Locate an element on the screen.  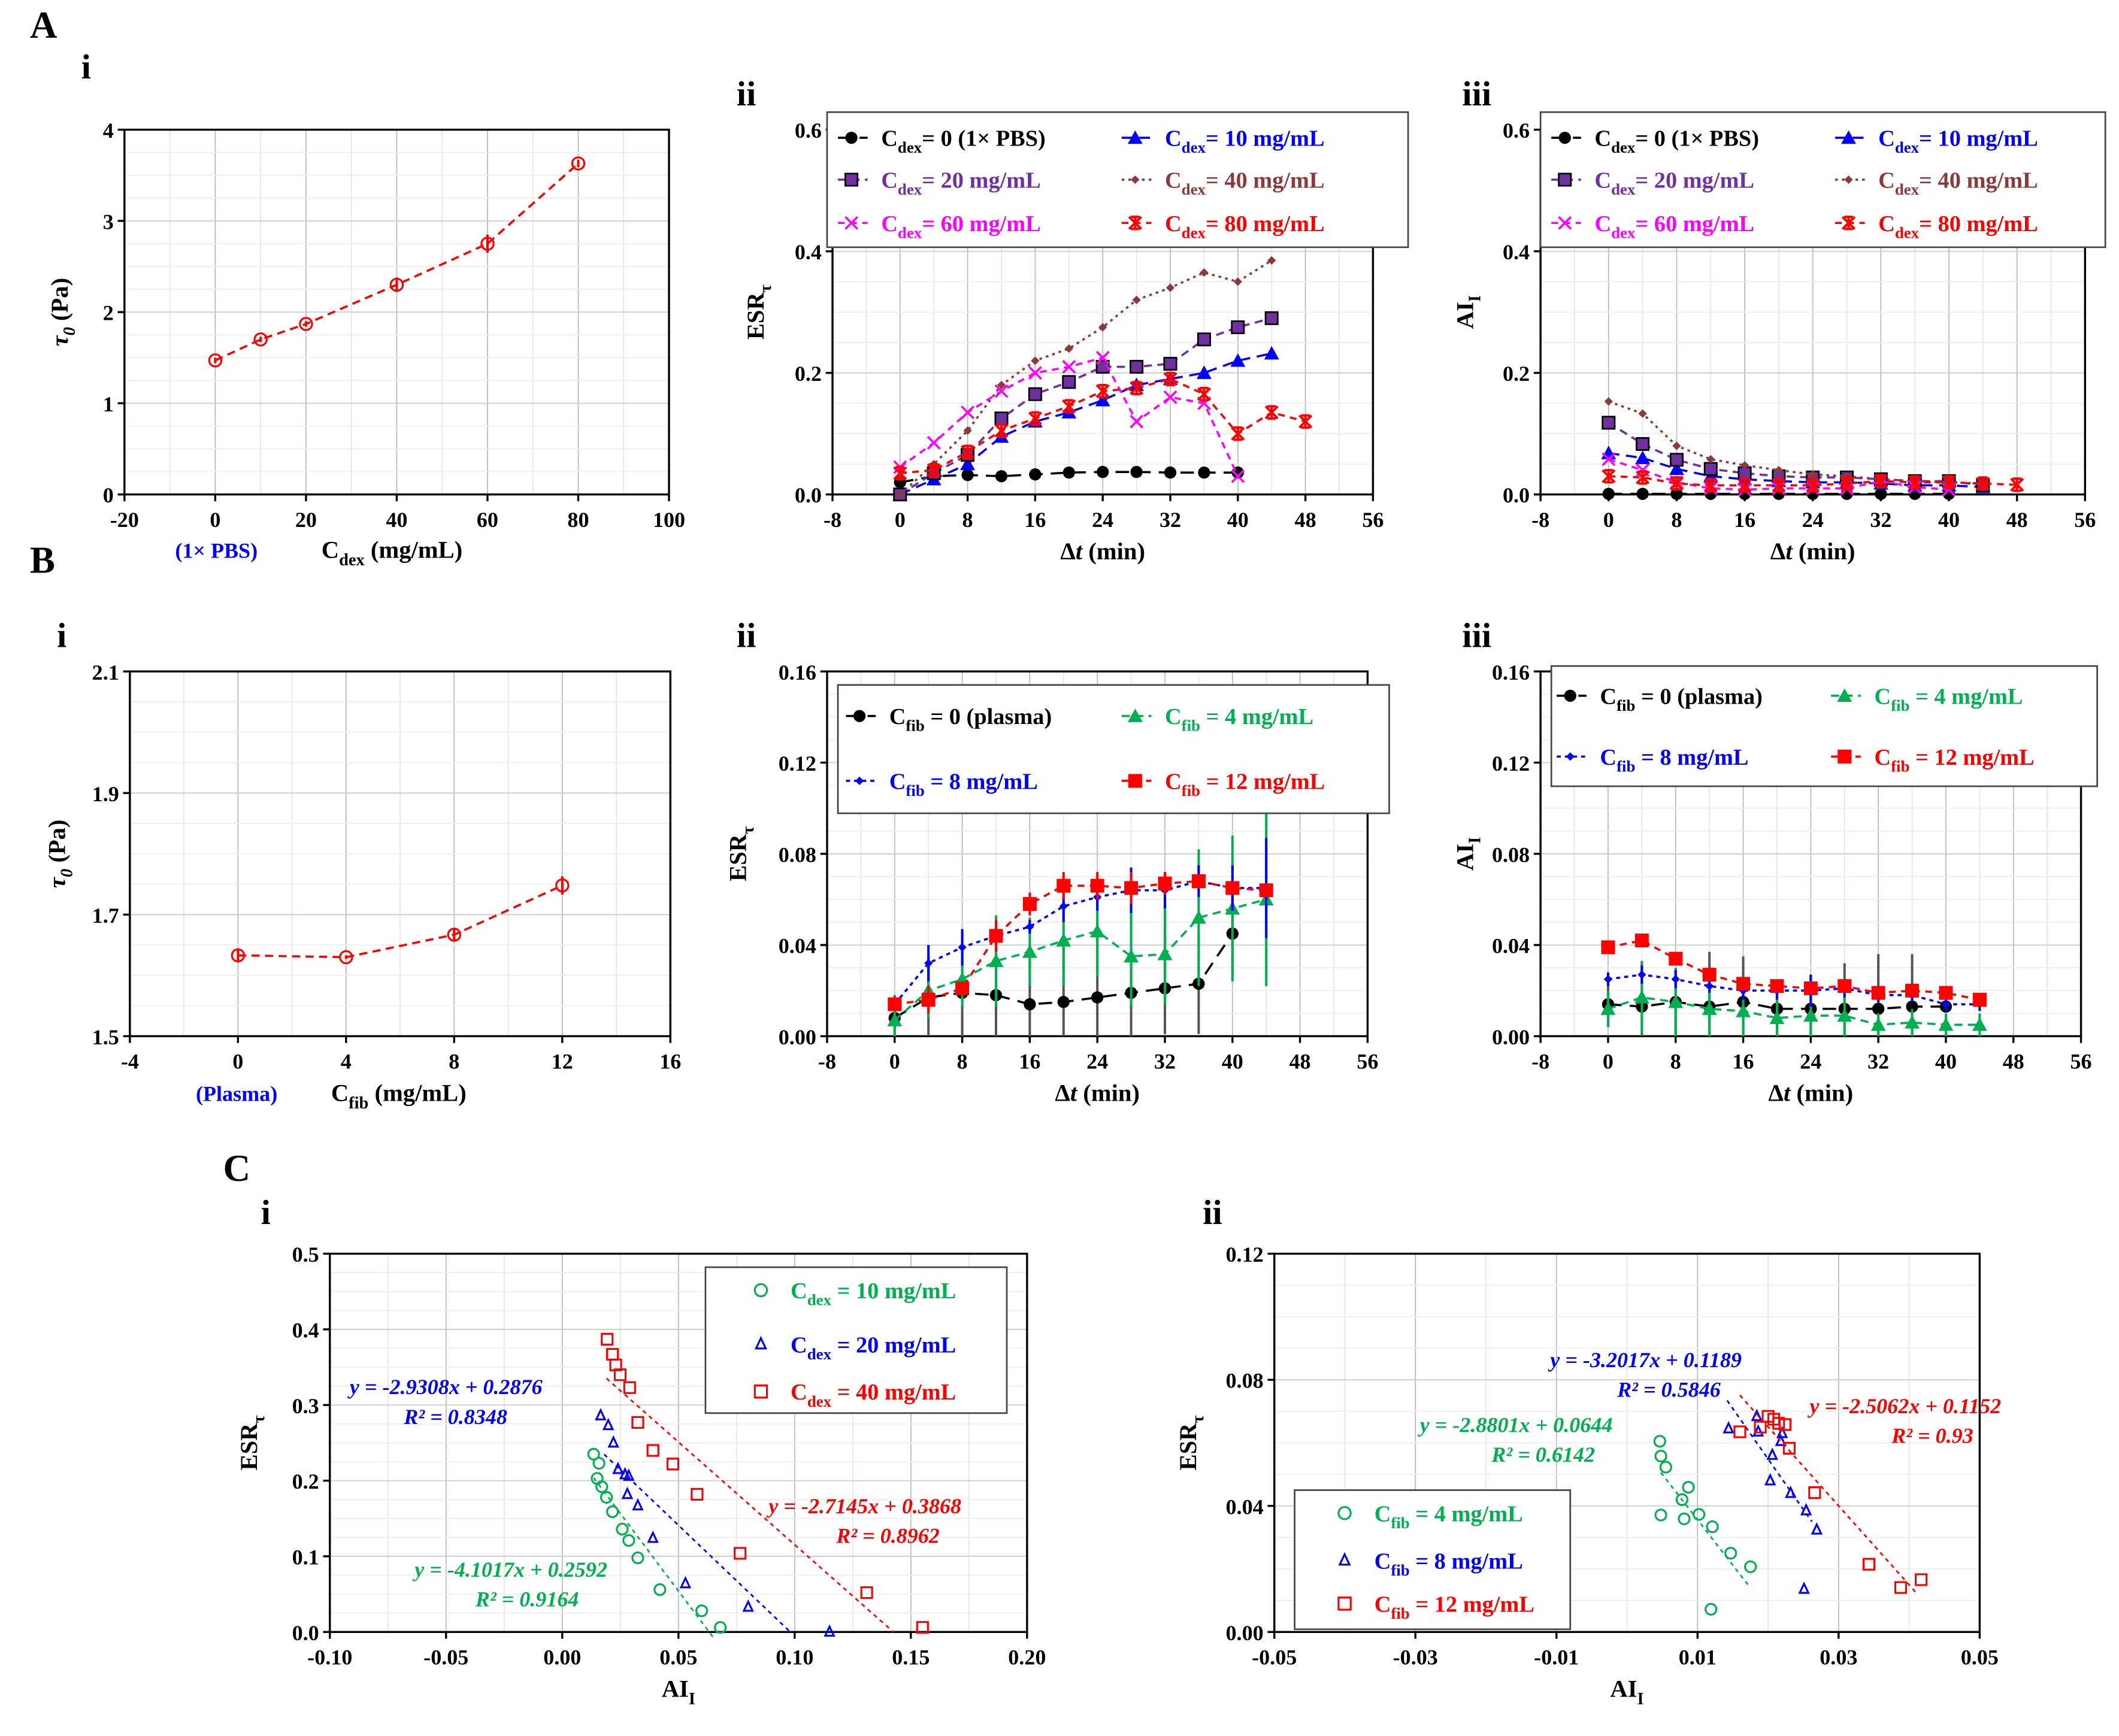
y-tick-label: 0.2 is located at coordinates (1516, 374).